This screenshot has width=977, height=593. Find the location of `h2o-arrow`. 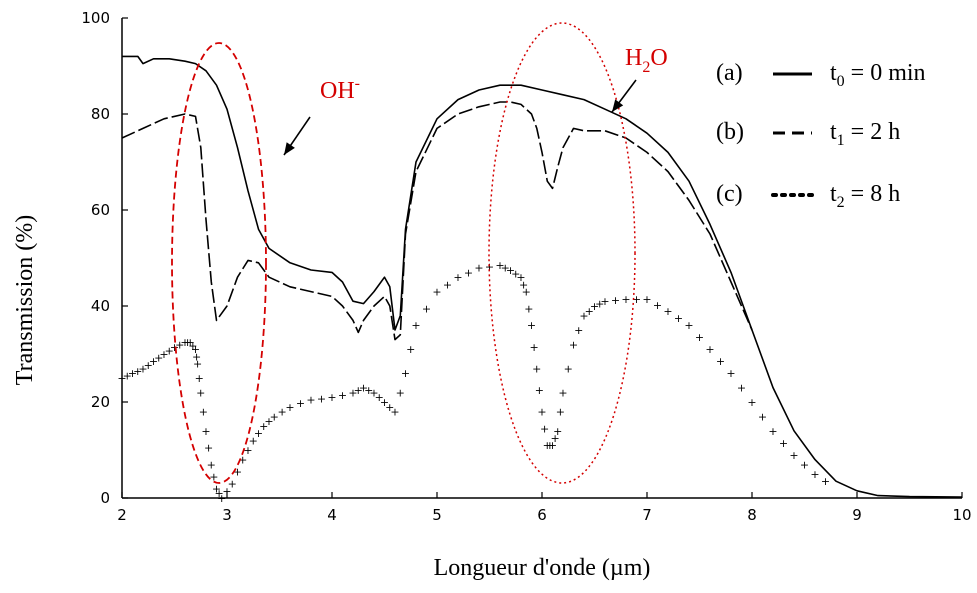

h2o-arrow is located at coordinates (624, 96).